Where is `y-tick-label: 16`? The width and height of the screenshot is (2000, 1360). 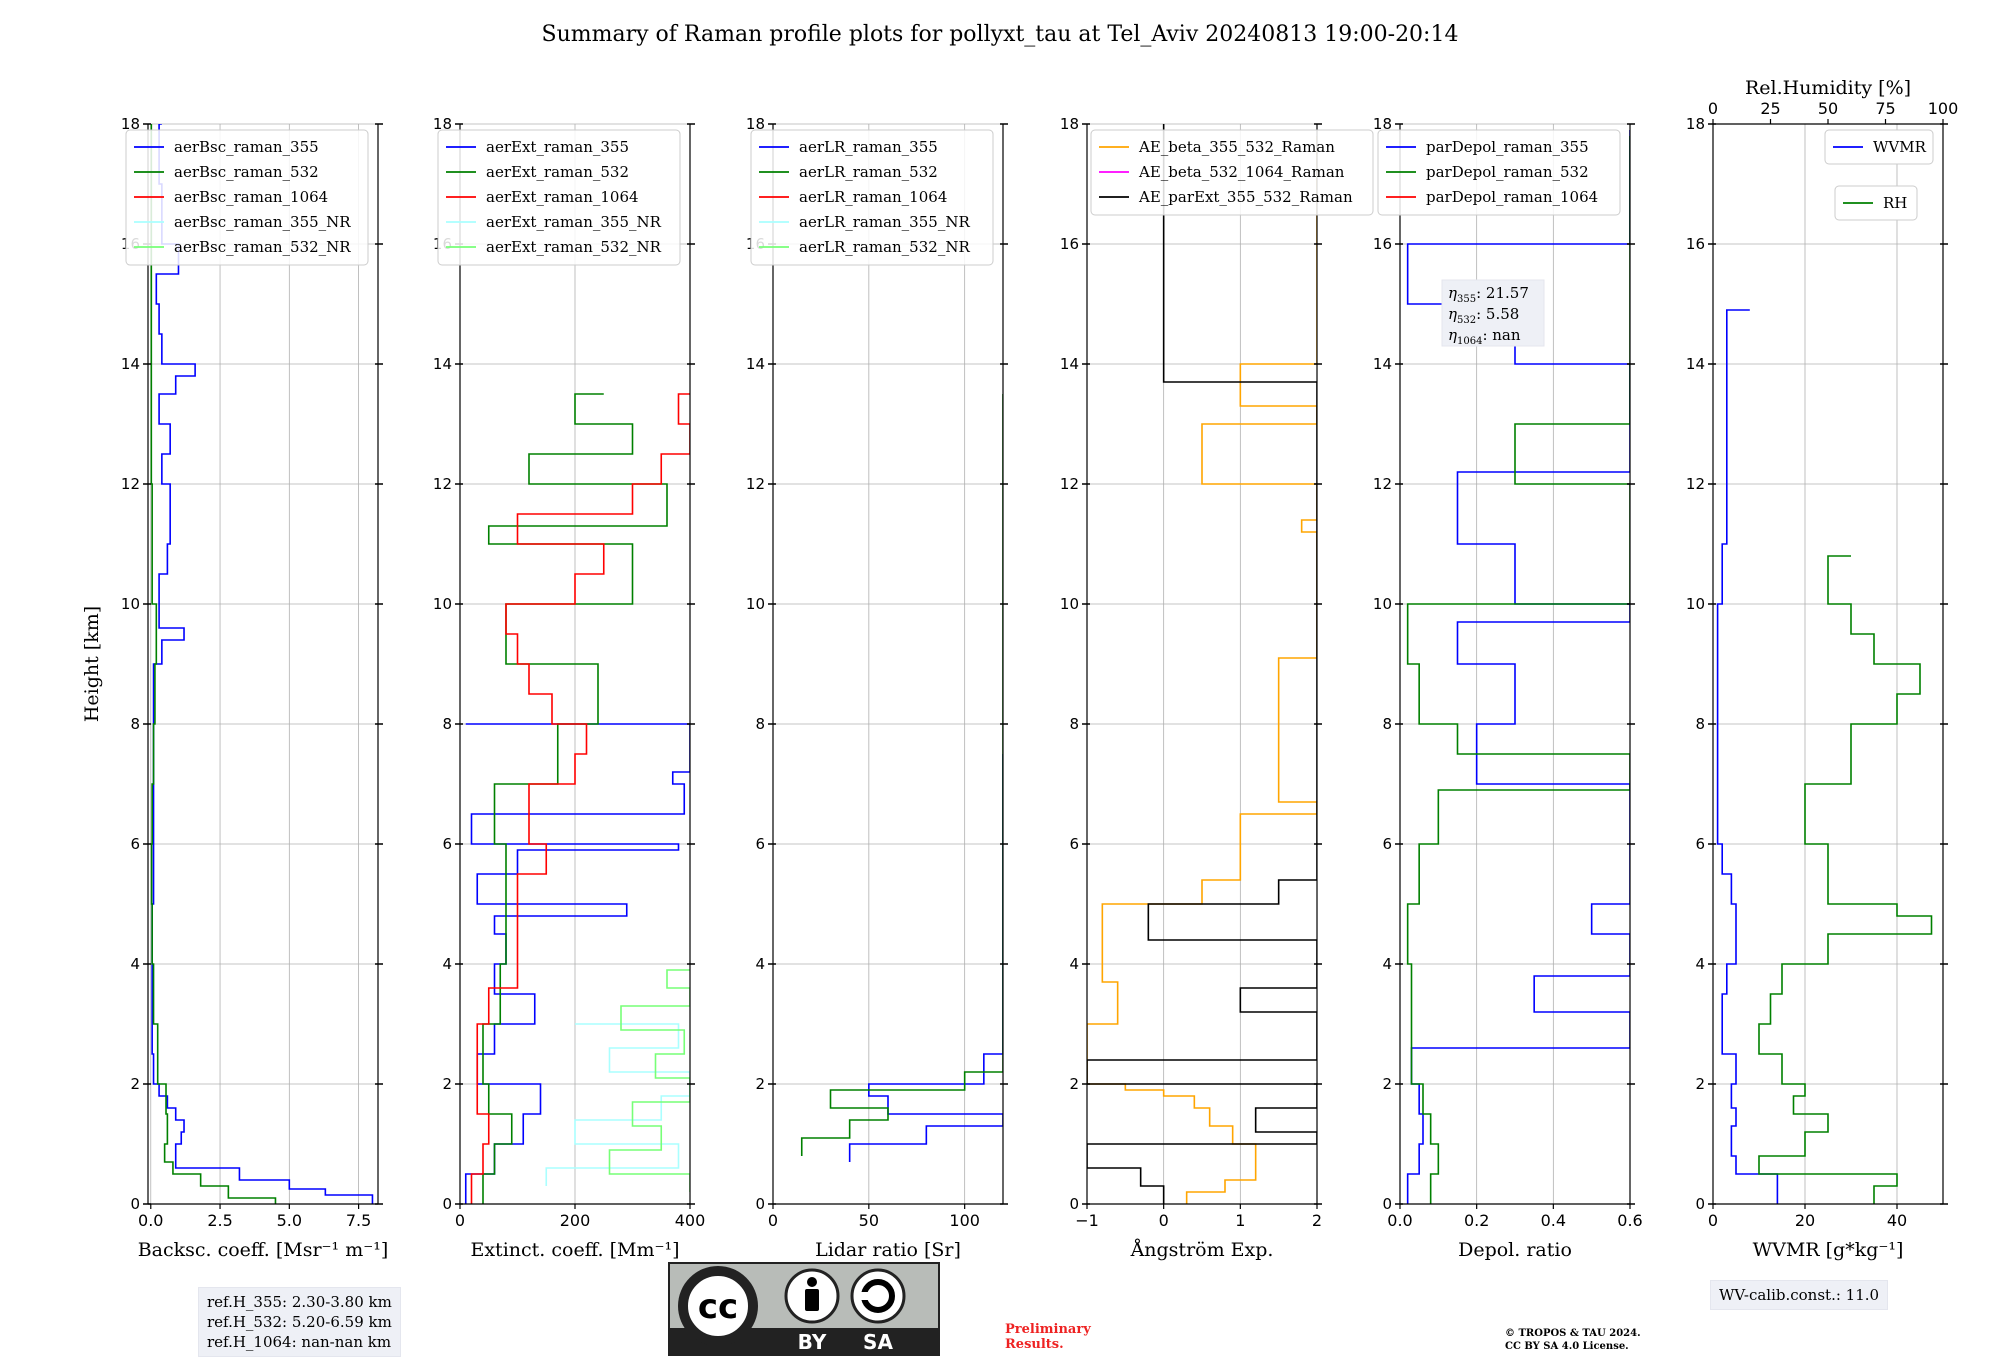 y-tick-label: 16 is located at coordinates (1382, 244).